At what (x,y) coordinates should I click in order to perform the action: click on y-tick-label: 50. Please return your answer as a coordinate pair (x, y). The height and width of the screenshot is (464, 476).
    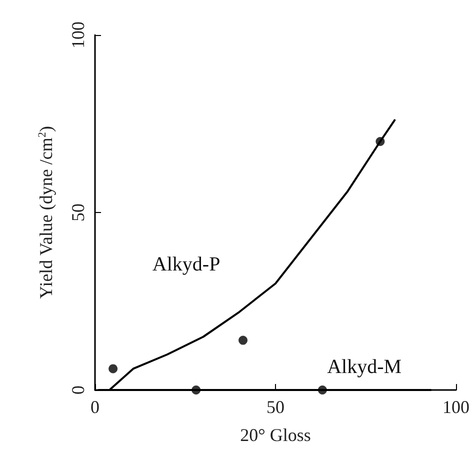
    Looking at the image, I should click on (78, 213).